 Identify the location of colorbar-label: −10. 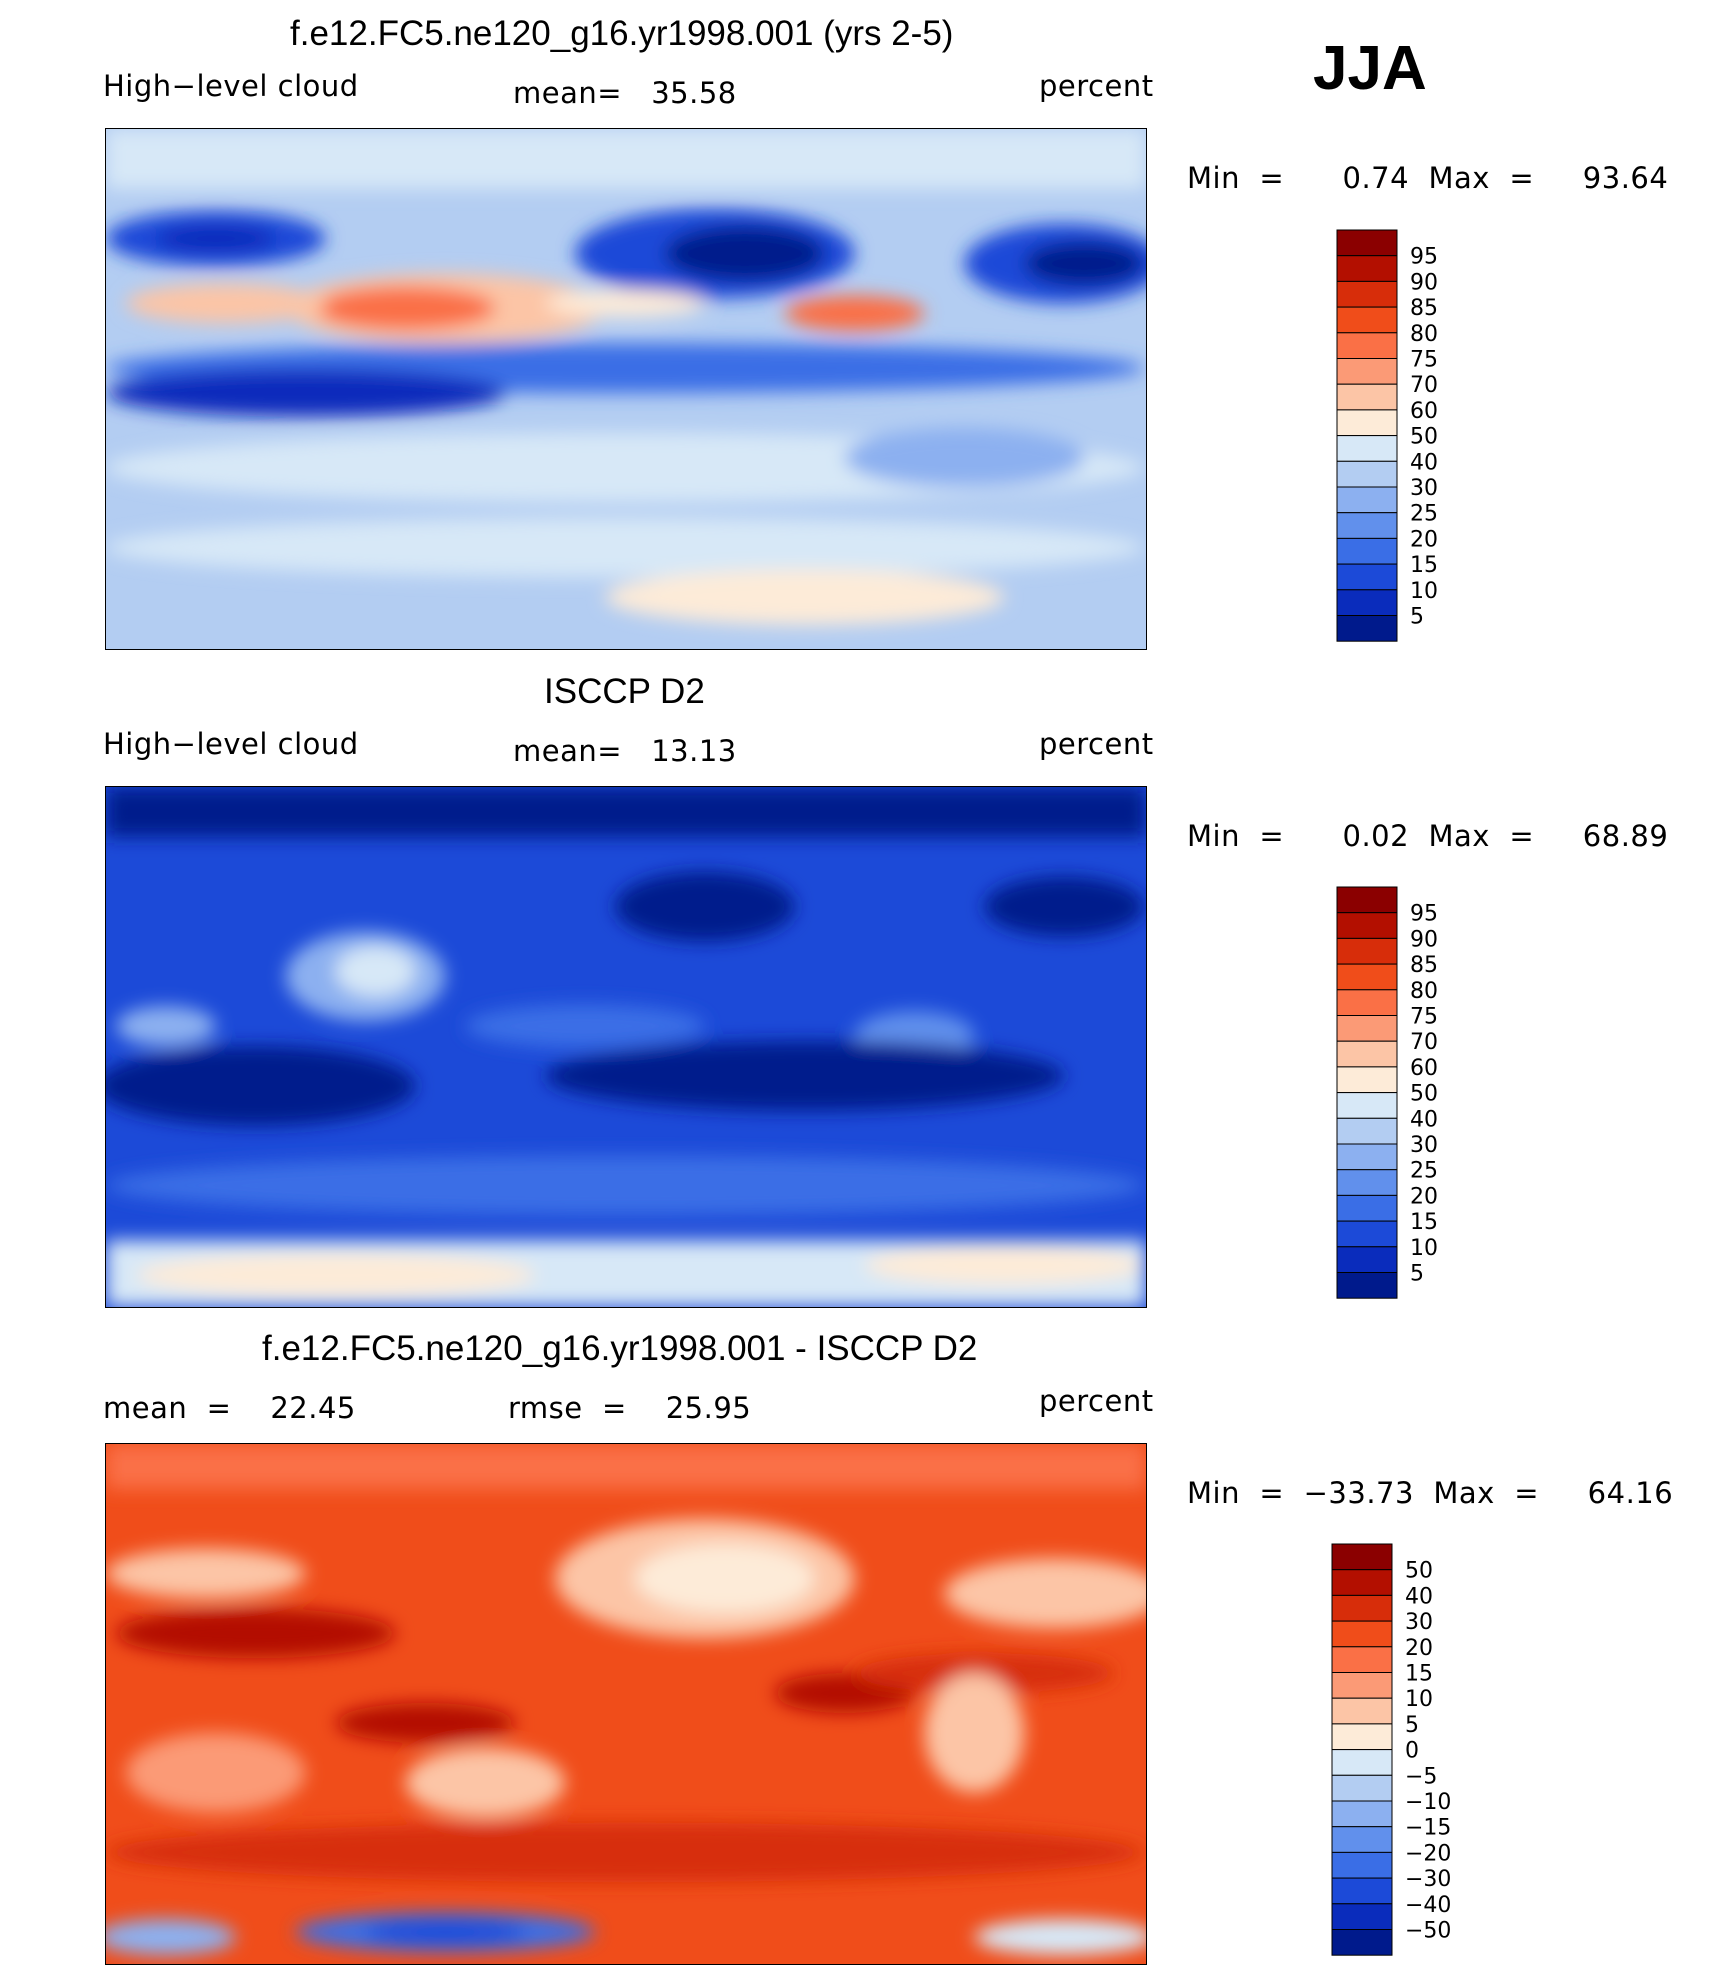
(1428, 1802).